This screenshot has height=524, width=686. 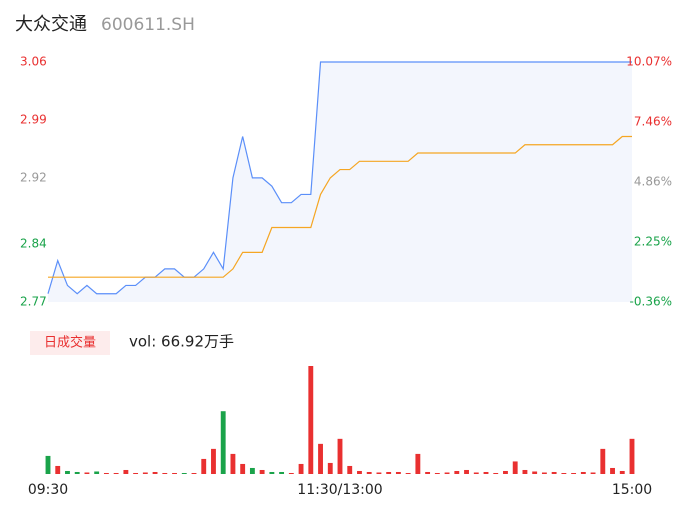 What do you see at coordinates (33, 119) in the screenshot?
I see `y-tick-label: 2.99` at bounding box center [33, 119].